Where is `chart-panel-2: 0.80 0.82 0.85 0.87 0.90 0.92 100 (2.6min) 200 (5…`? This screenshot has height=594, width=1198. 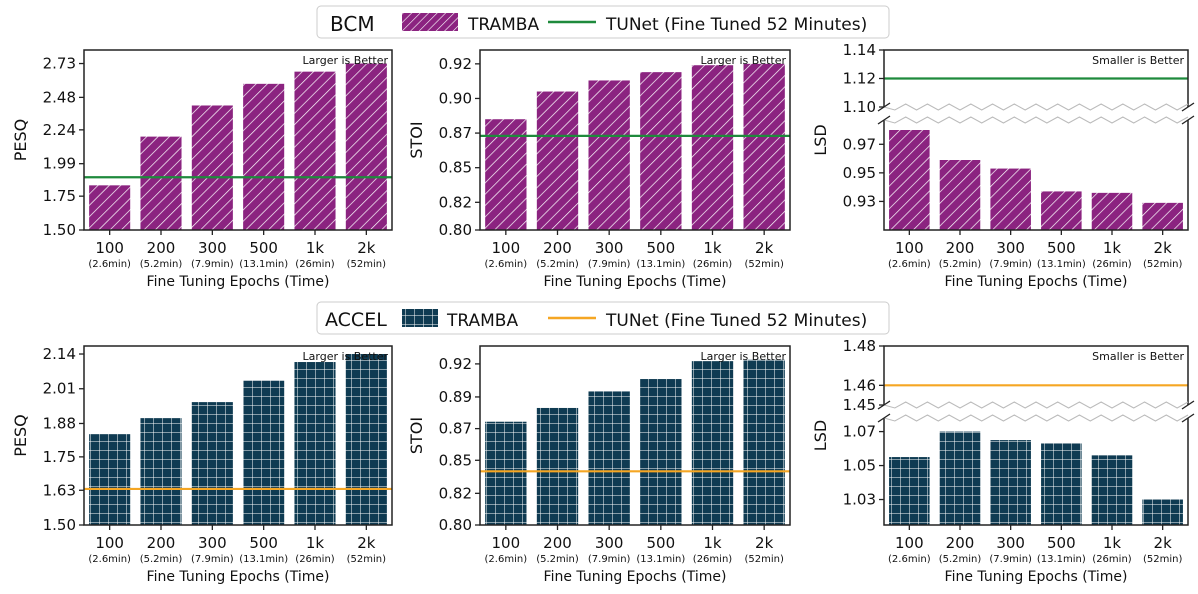
chart-panel-2: 0.80 0.82 0.85 0.87 0.90 0.92 100 (2.6min) 200 (5… is located at coordinates (599, 169).